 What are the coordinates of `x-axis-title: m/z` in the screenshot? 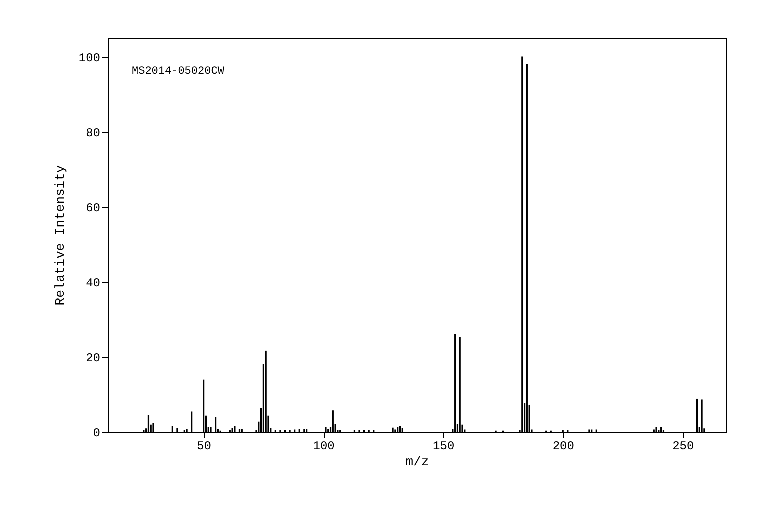 It's located at (418, 462).